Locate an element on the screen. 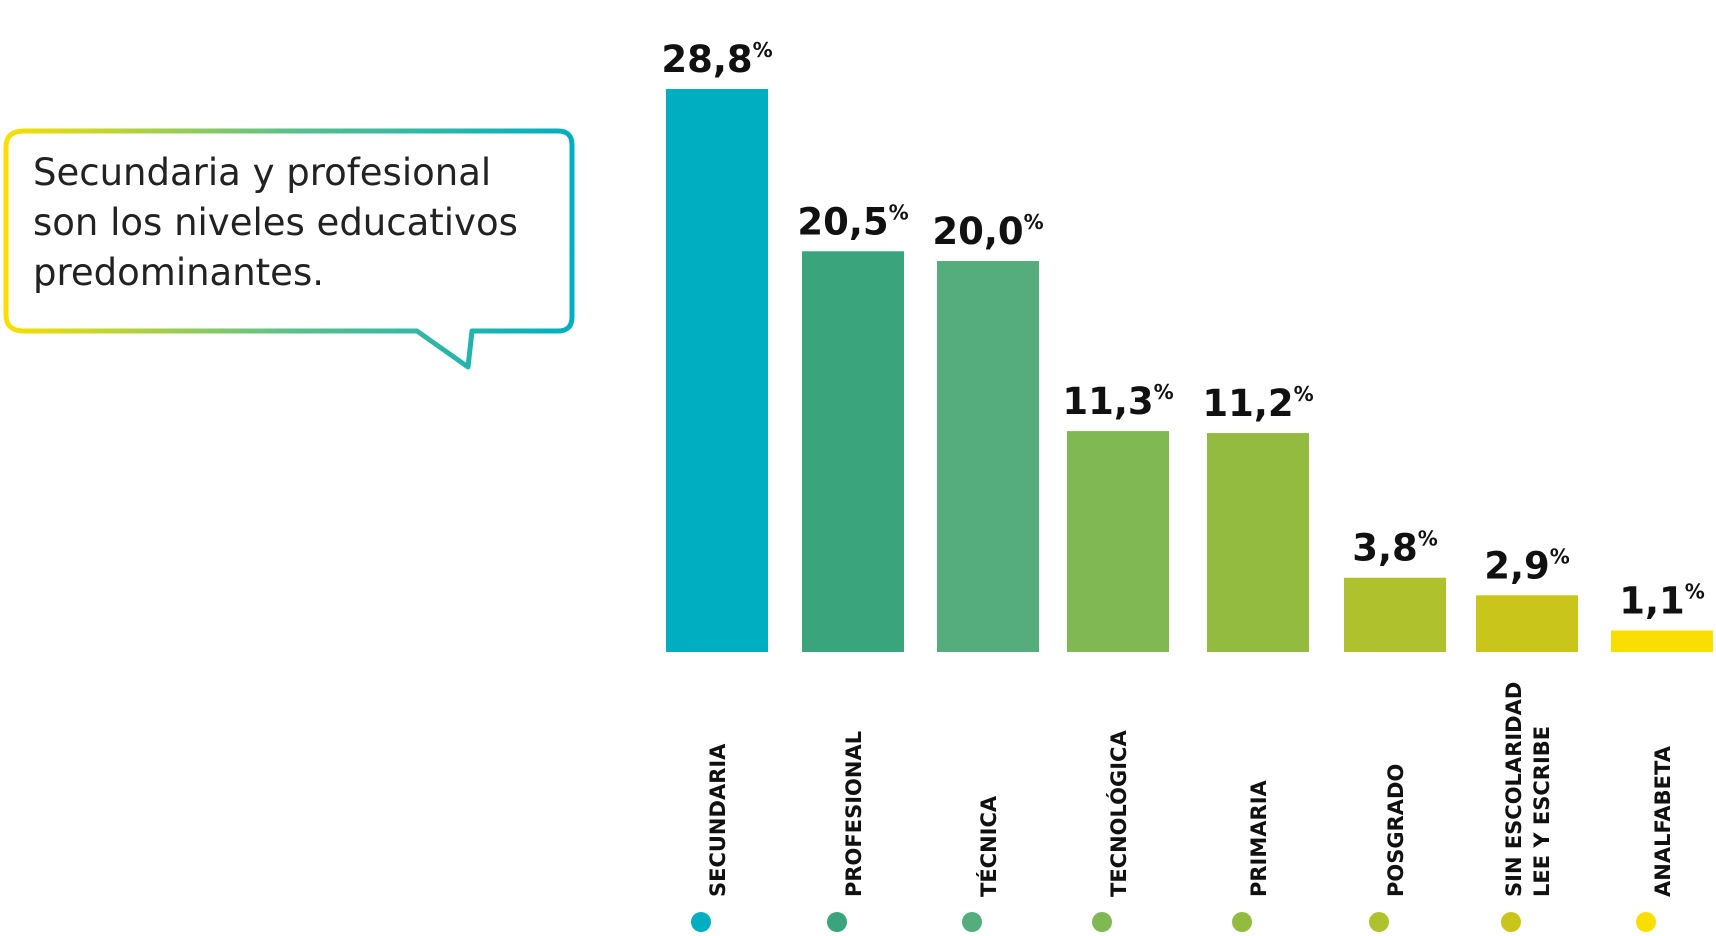 The width and height of the screenshot is (1716, 936). value-label-5: 3,8% is located at coordinates (1395, 548).